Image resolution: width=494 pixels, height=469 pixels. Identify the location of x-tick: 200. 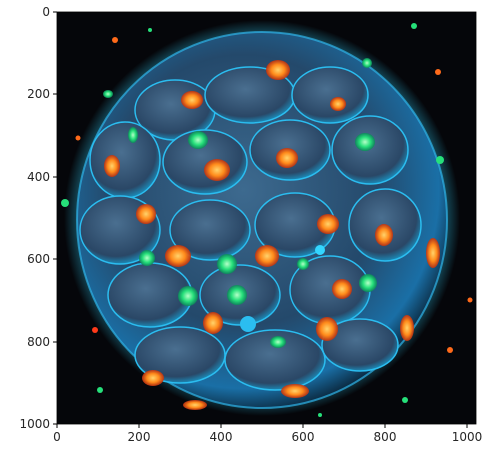
(139, 434).